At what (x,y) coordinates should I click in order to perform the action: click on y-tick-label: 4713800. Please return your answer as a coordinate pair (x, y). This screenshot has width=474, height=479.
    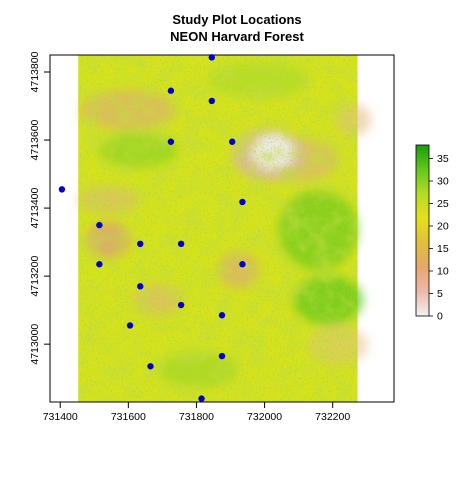
    Looking at the image, I should click on (35, 71).